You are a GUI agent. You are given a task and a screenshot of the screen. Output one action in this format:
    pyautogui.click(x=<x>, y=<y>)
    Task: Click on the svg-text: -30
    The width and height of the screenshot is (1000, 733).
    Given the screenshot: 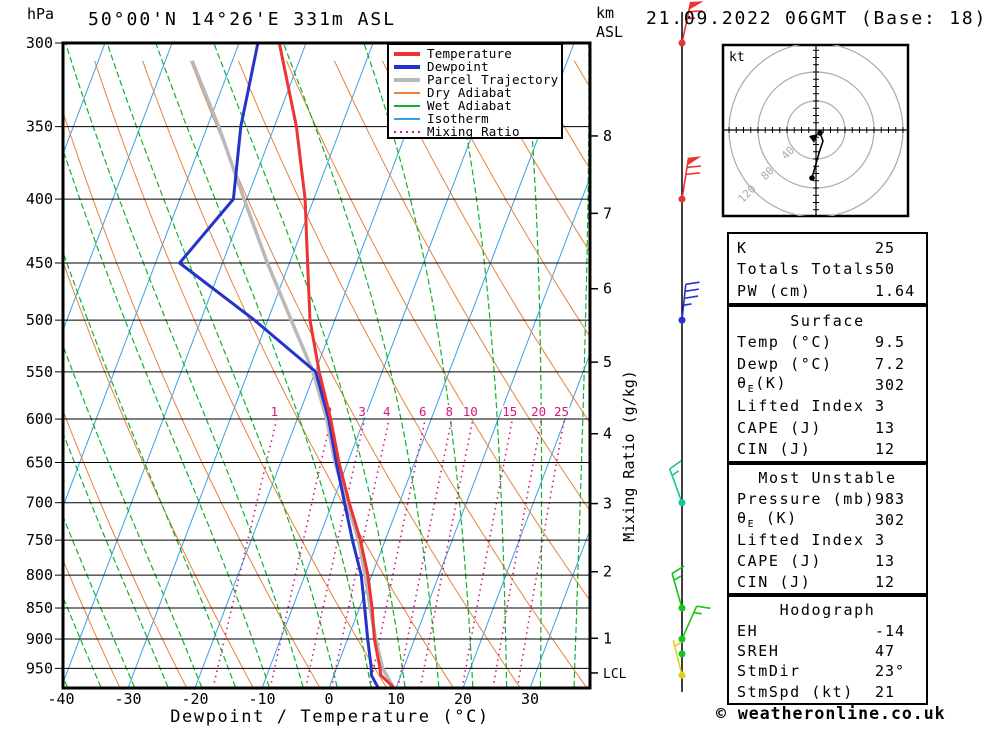 What is the action you would take?
    pyautogui.click(x=127, y=699)
    